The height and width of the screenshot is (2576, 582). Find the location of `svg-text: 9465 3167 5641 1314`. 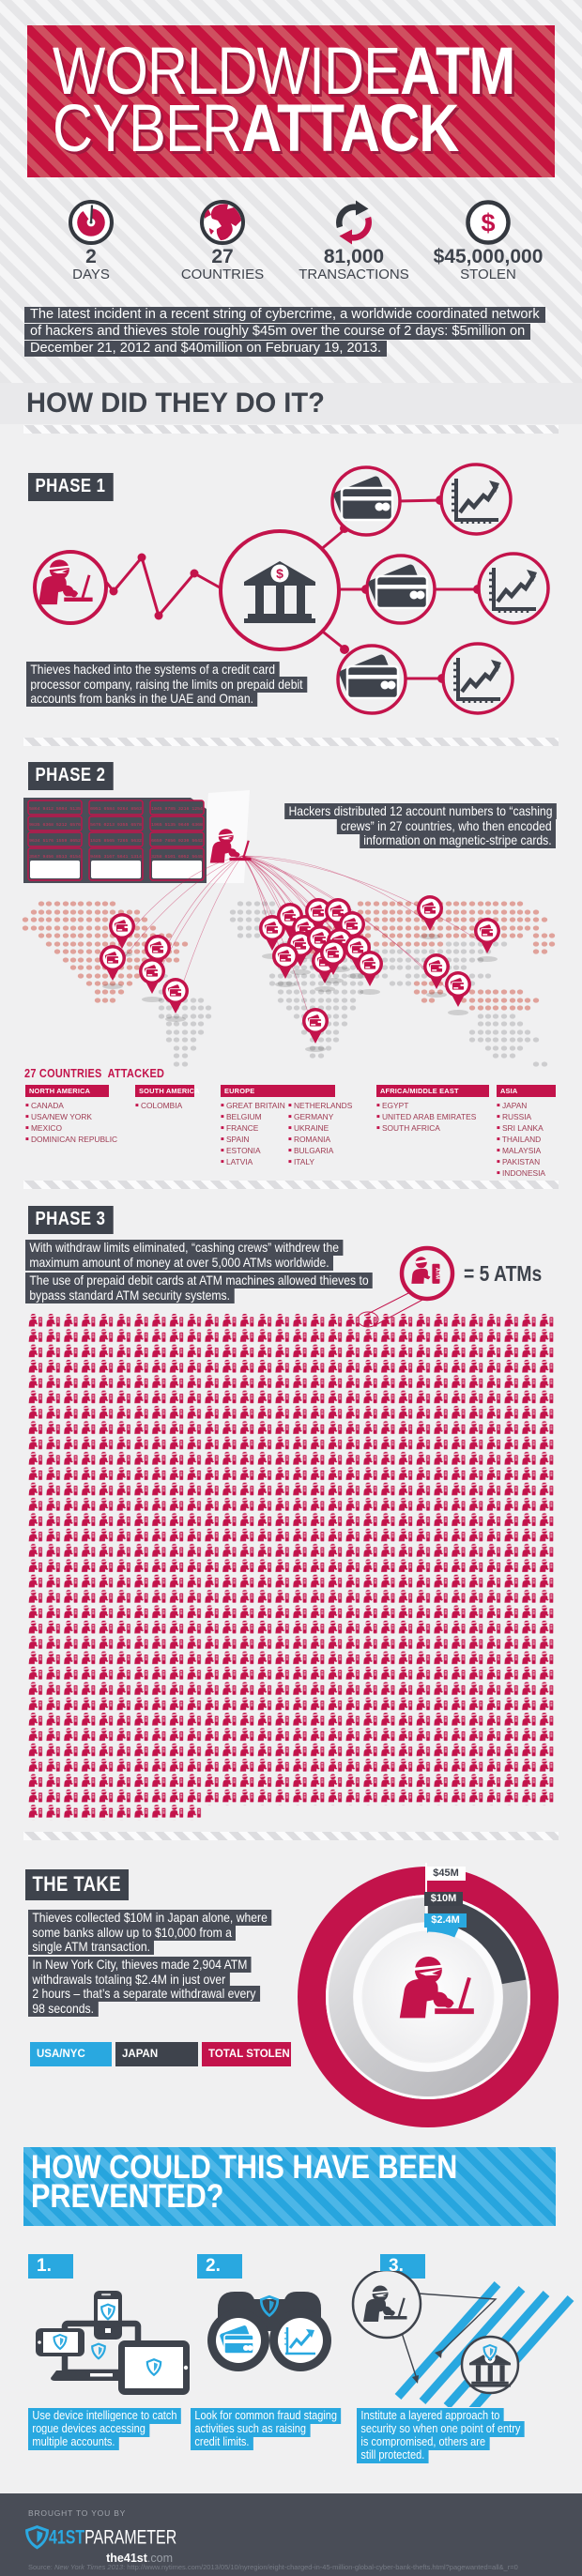

svg-text: 9465 3167 5641 1314 is located at coordinates (116, 857).